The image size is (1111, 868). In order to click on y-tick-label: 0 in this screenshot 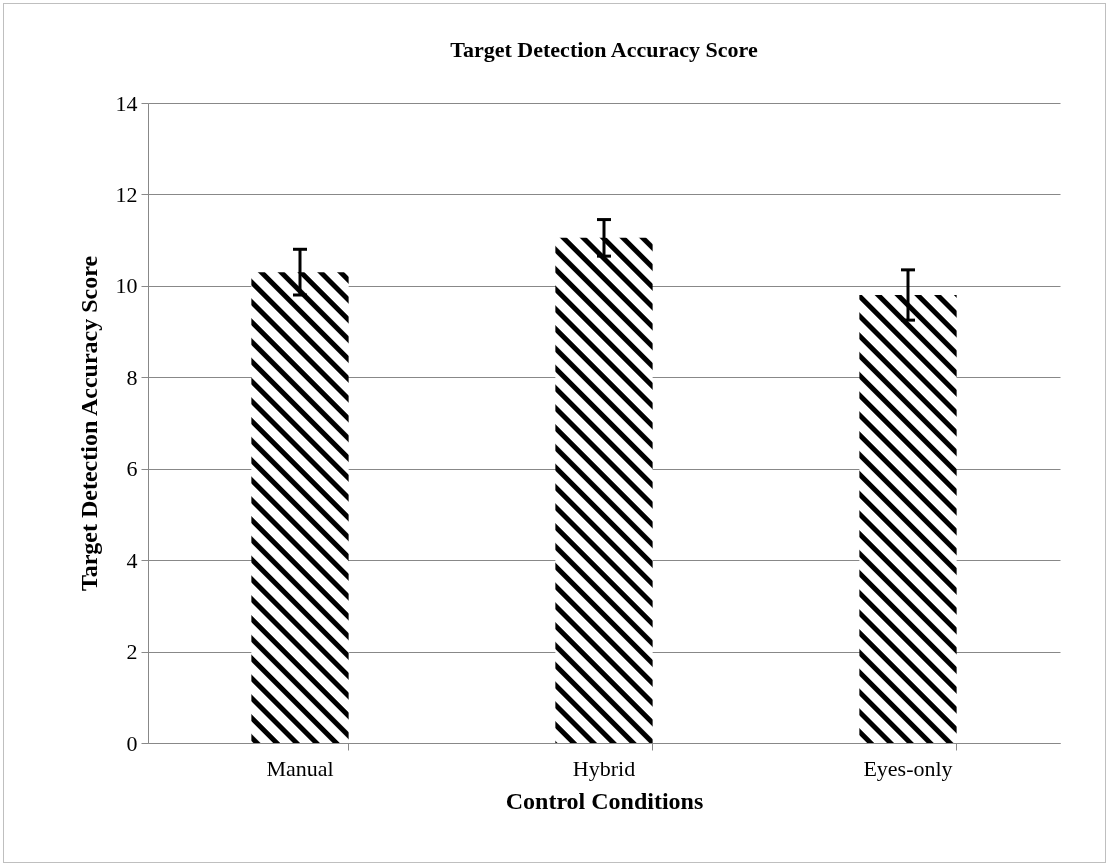, I will do `click(132, 743)`.